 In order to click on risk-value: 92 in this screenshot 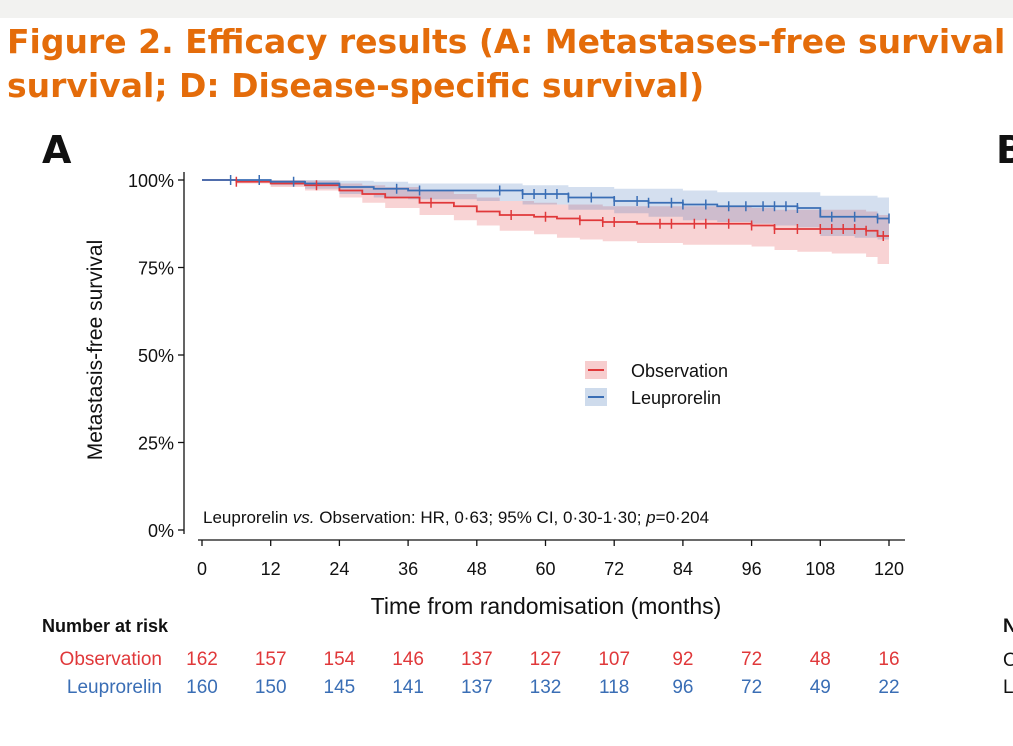, I will do `click(683, 659)`.